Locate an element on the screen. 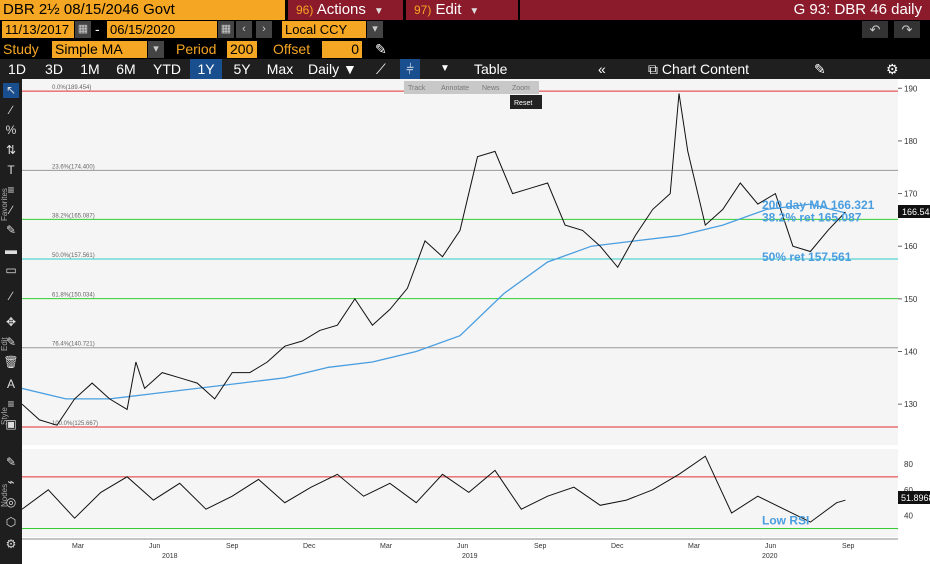 Image resolution: width=930 pixels, height=564 pixels. range-max: Max is located at coordinates (280, 69).